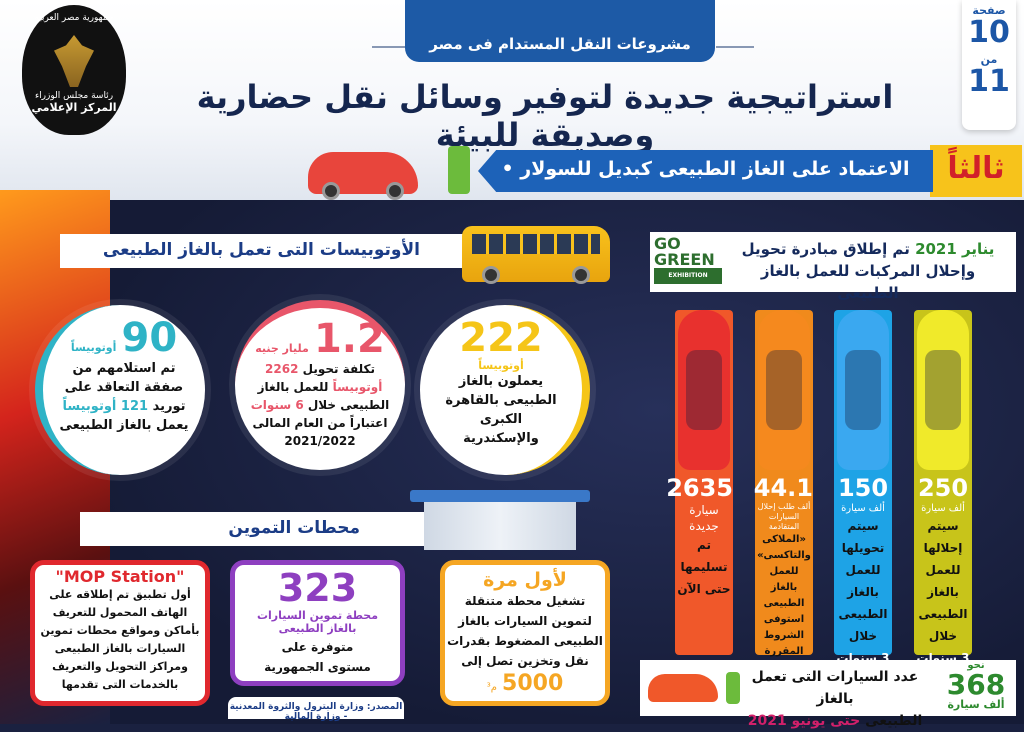 The width and height of the screenshot is (1024, 732). I want to click on box-value: 5000, so click(533, 683).